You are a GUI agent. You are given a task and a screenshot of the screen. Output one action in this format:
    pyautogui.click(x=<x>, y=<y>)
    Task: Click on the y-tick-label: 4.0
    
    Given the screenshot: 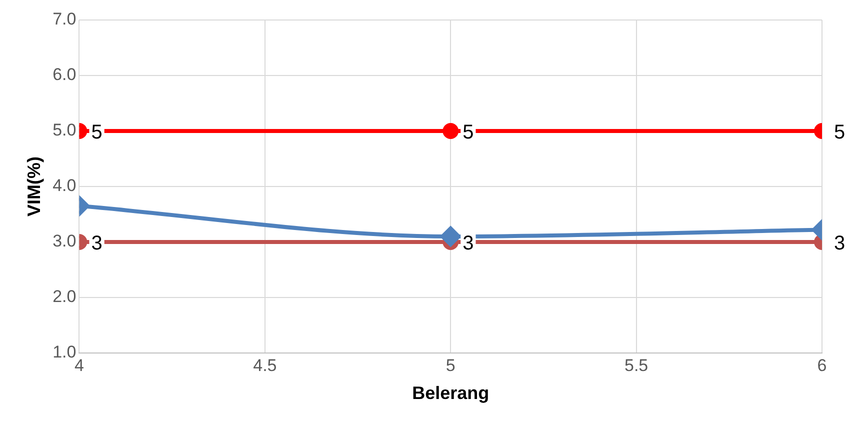 What is the action you would take?
    pyautogui.click(x=64, y=186)
    